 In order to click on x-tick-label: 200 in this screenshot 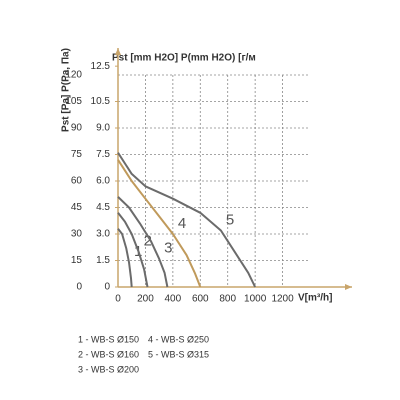, I will do `click(145, 299)`.